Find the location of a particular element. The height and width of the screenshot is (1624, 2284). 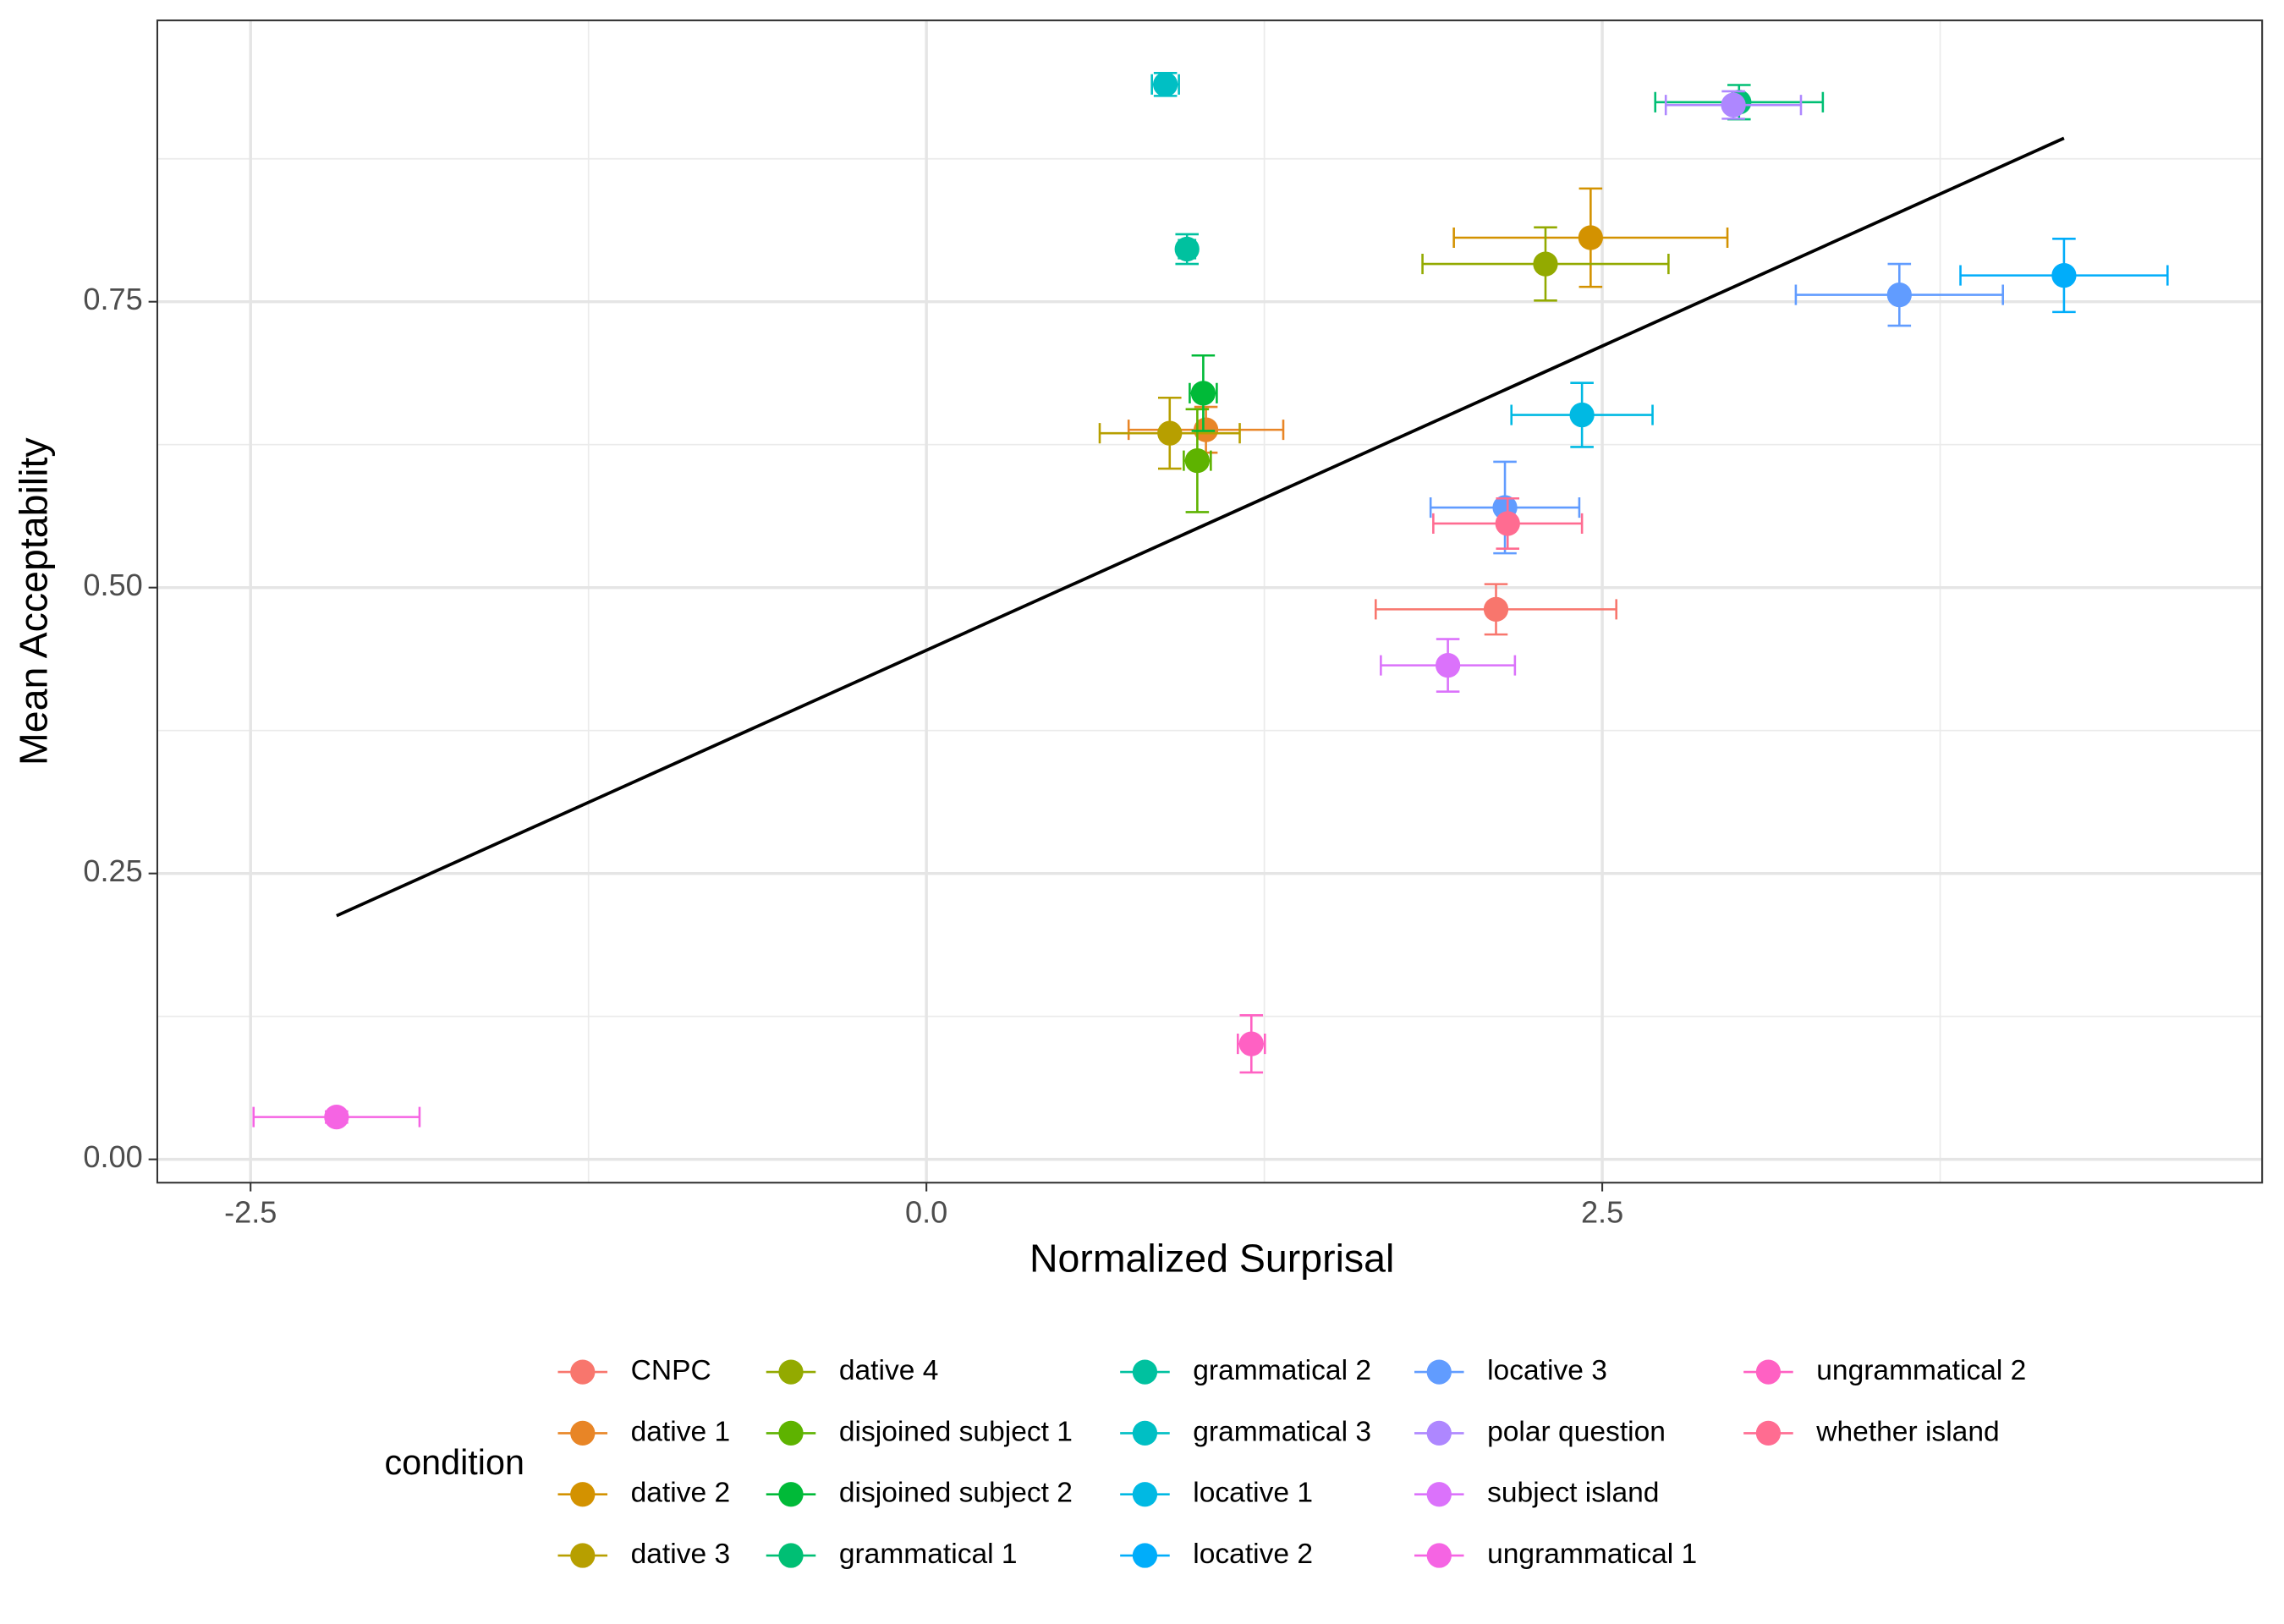

legend-label: locative 3 is located at coordinates (1547, 1371).